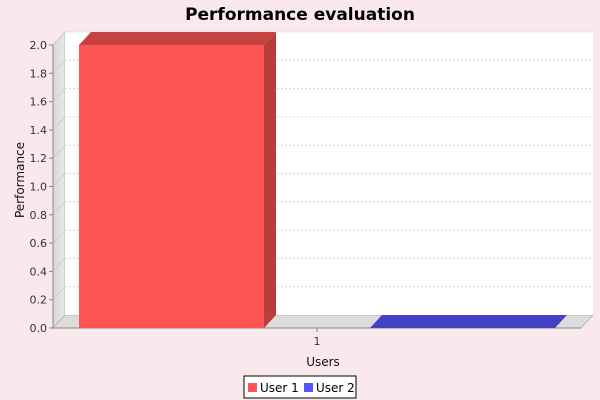 This screenshot has width=600, height=400. I want to click on y-tick-label: 0.4, so click(39, 271).